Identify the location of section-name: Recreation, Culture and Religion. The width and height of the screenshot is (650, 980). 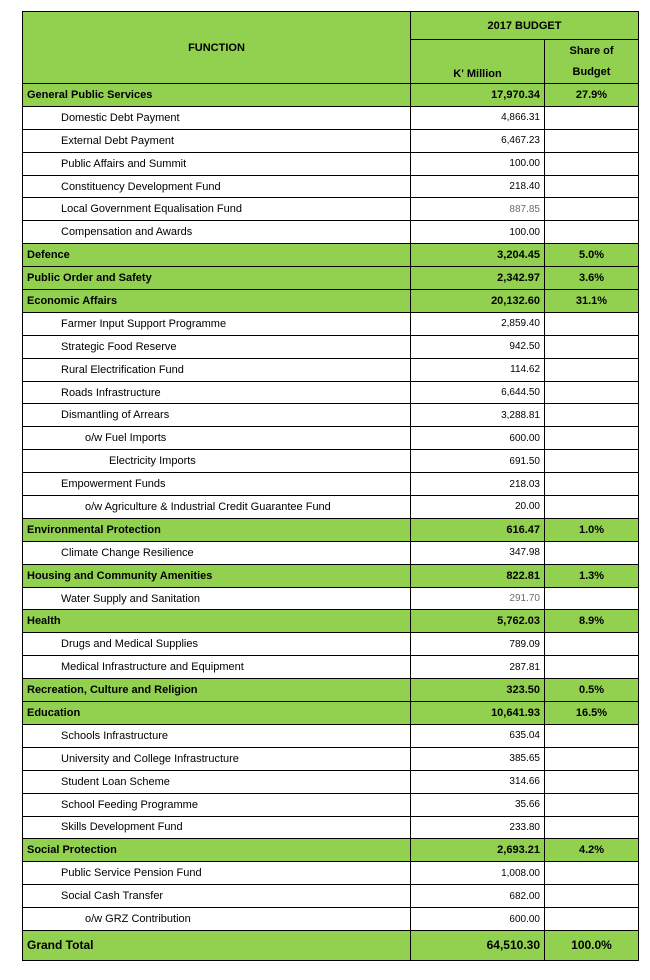
(216, 690).